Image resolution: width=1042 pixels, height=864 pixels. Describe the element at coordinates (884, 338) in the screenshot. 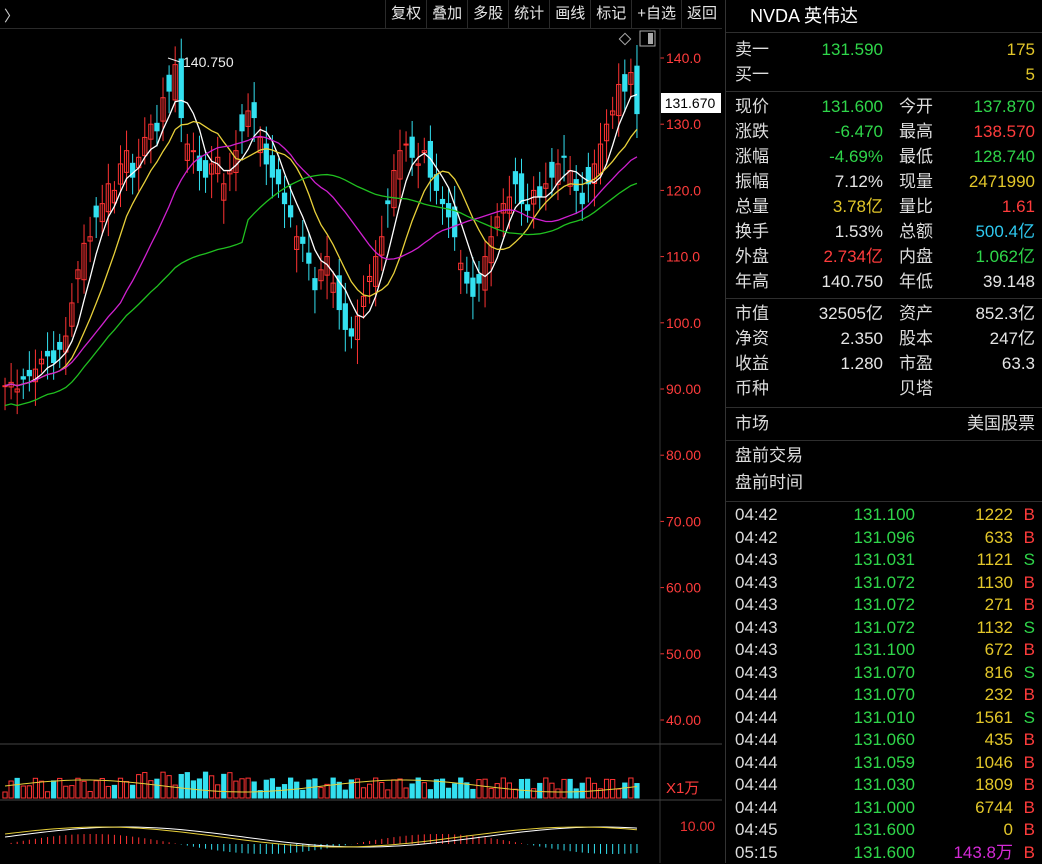

I see `fundamental-row: 净资 2.350 股本 247亿` at that location.